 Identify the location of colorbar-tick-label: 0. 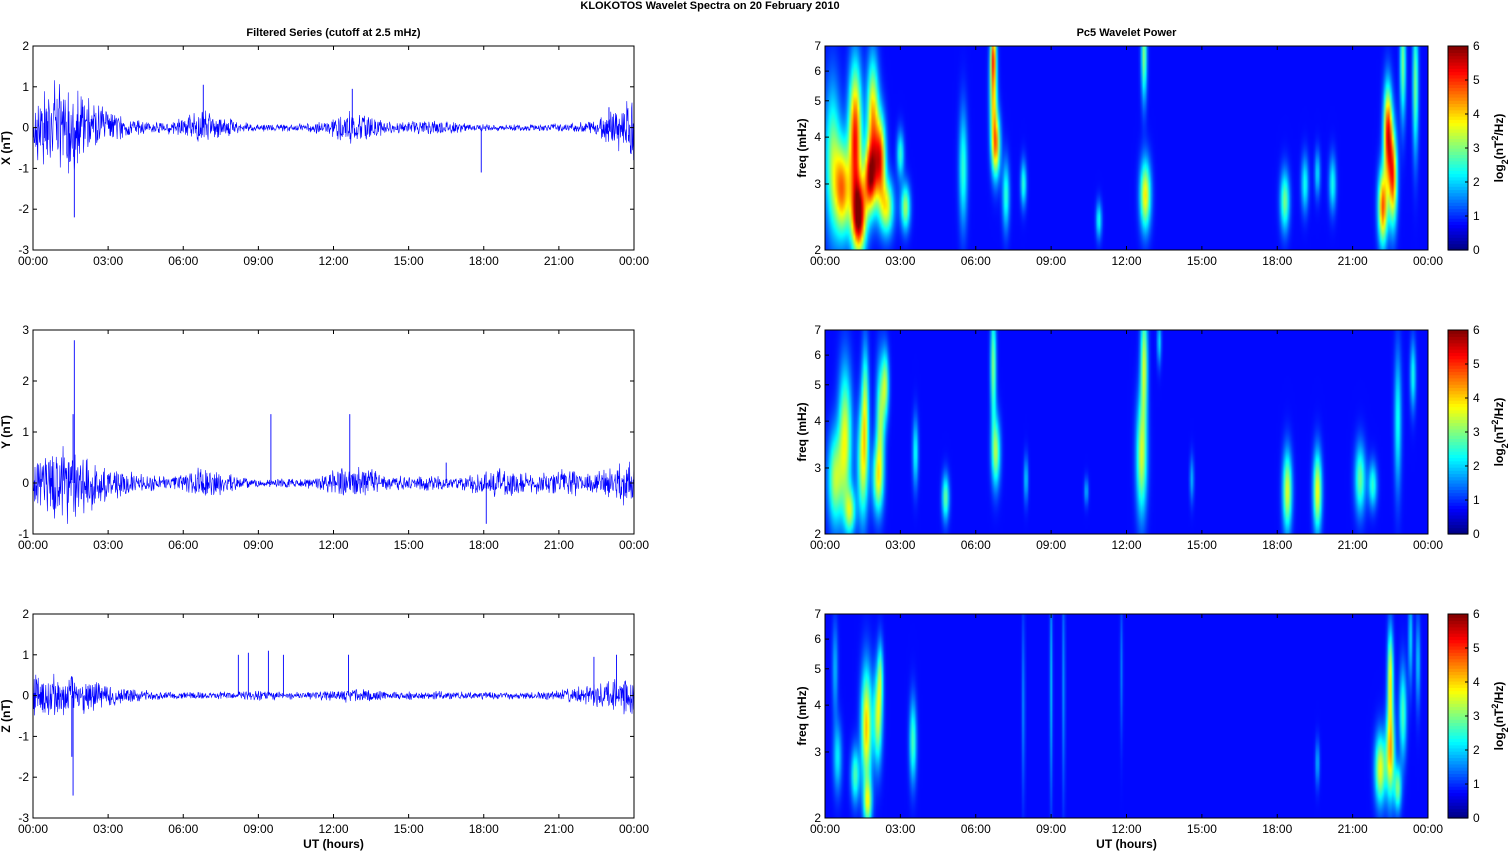
(1476, 250).